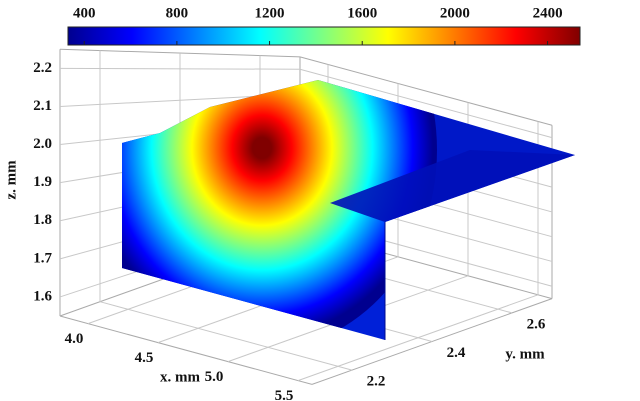  What do you see at coordinates (324, 36) in the screenshot?
I see `colorbar` at bounding box center [324, 36].